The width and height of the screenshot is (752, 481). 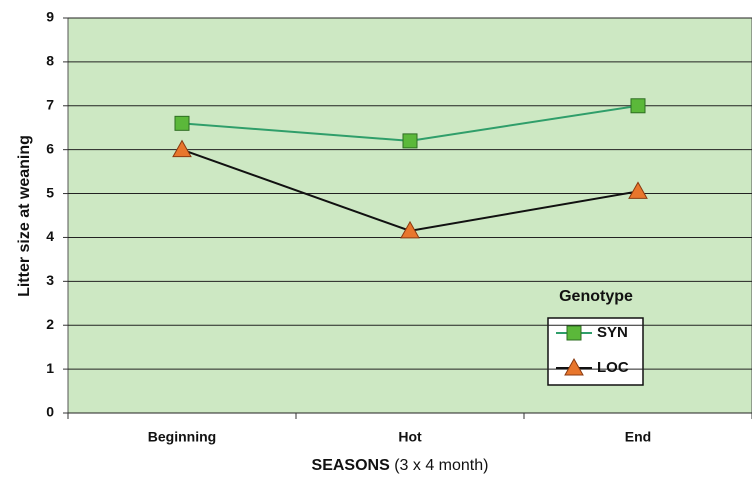 I want to click on legend-box, so click(x=595, y=351).